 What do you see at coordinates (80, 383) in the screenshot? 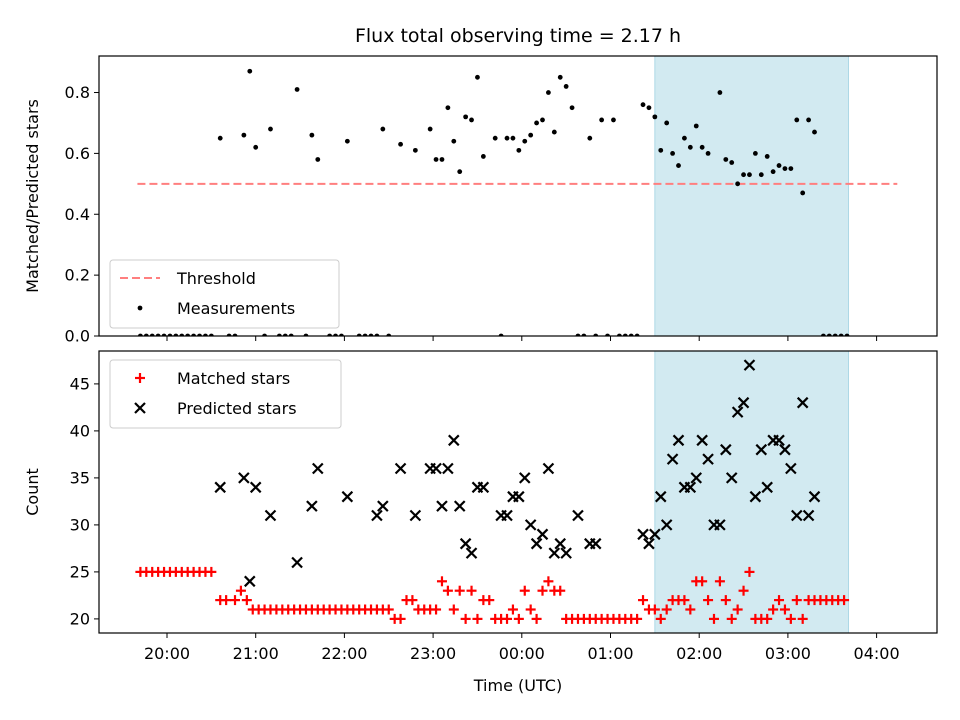
I see `y-tick-label: 45` at bounding box center [80, 383].